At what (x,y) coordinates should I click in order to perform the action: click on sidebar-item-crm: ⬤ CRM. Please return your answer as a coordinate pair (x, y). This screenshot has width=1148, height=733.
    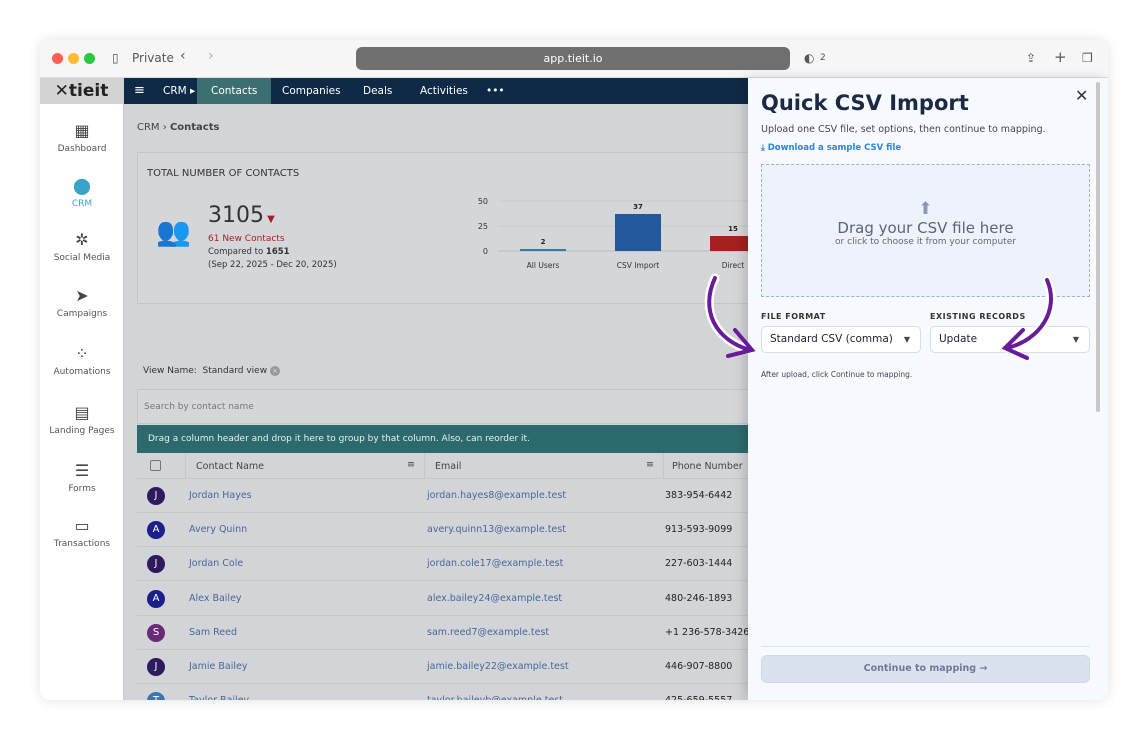
    Looking at the image, I should click on (82, 192).